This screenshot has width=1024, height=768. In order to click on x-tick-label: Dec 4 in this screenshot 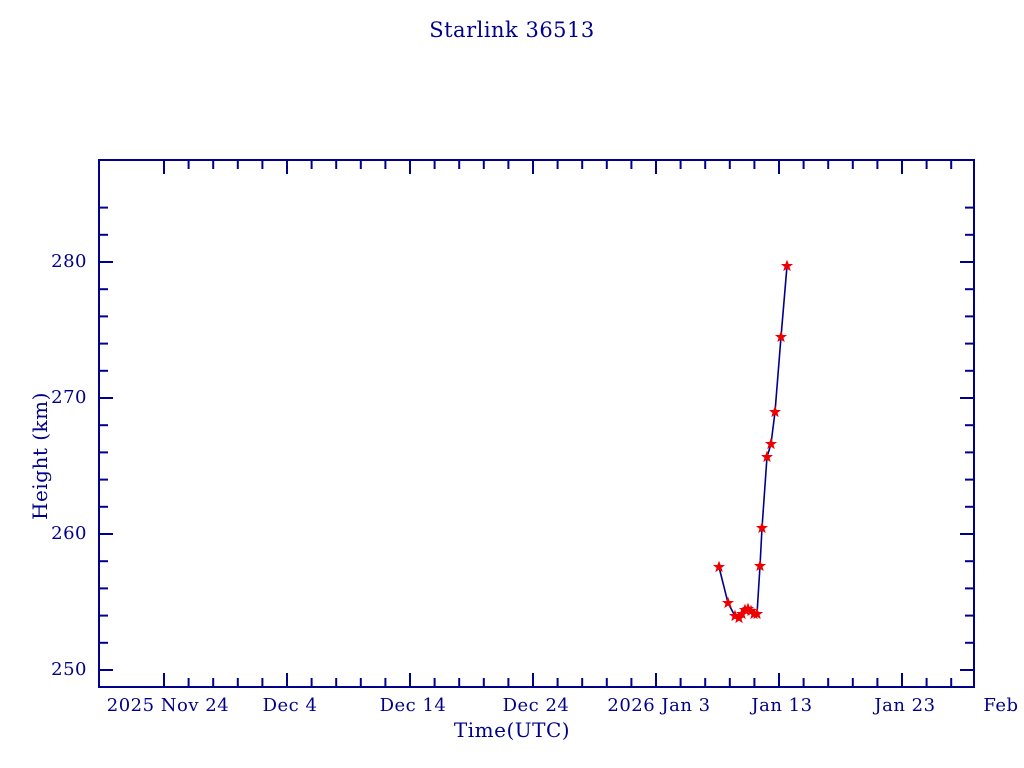, I will do `click(290, 705)`.